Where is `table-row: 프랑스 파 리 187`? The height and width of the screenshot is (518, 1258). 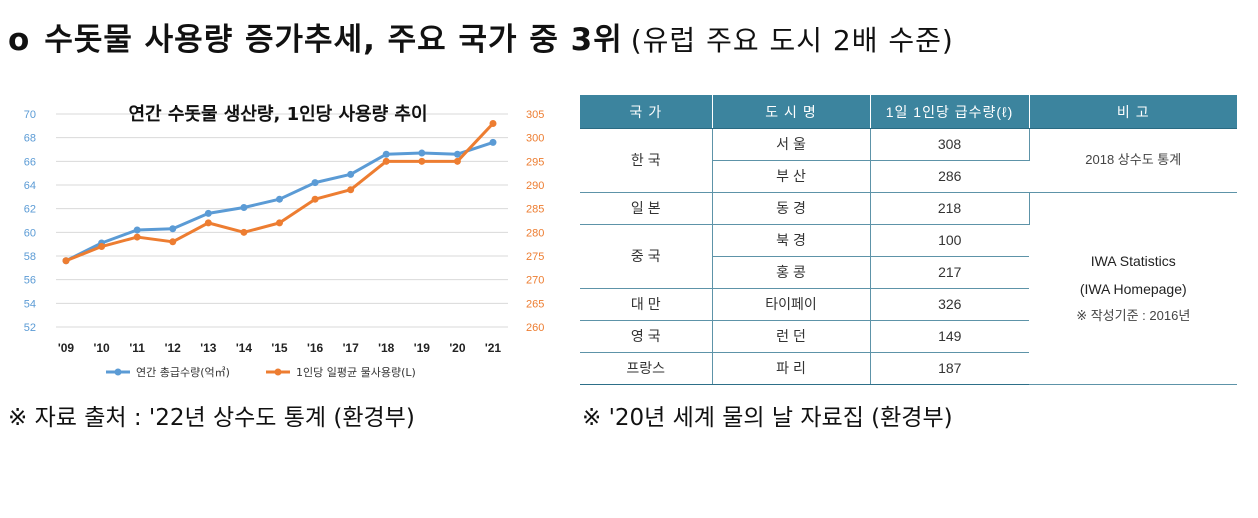 table-row: 프랑스 파 리 187 is located at coordinates (908, 368).